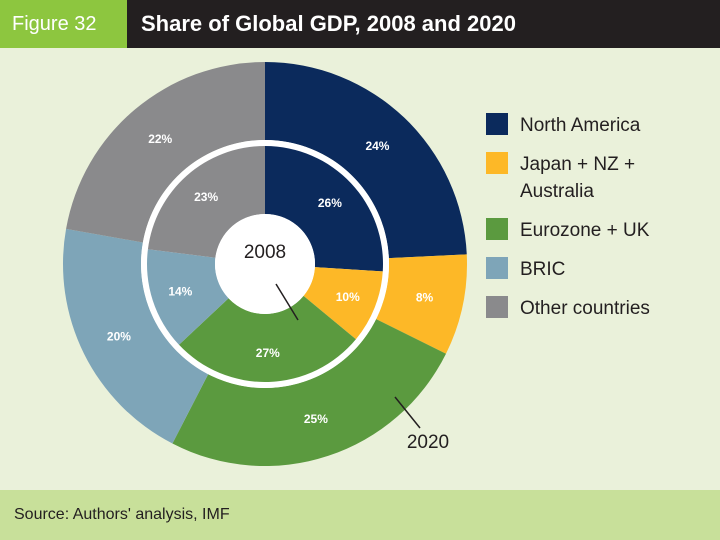 The image size is (720, 540). I want to click on series-label-2020: 2020, so click(428, 442).